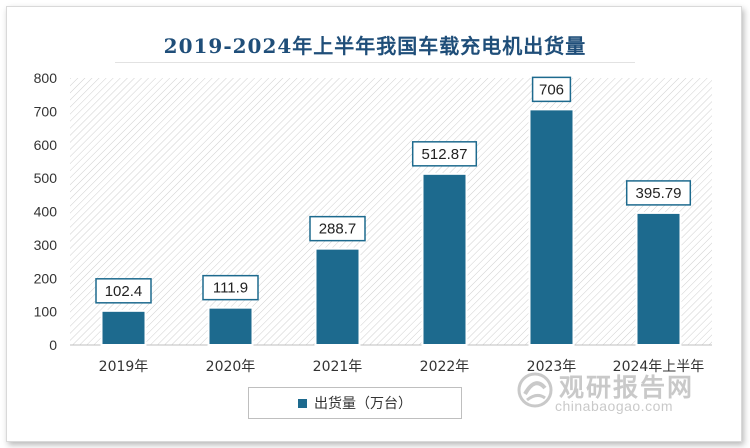 The width and height of the screenshot is (750, 448). Describe the element at coordinates (46, 212) in the screenshot. I see `y-tick-label: 400` at that location.